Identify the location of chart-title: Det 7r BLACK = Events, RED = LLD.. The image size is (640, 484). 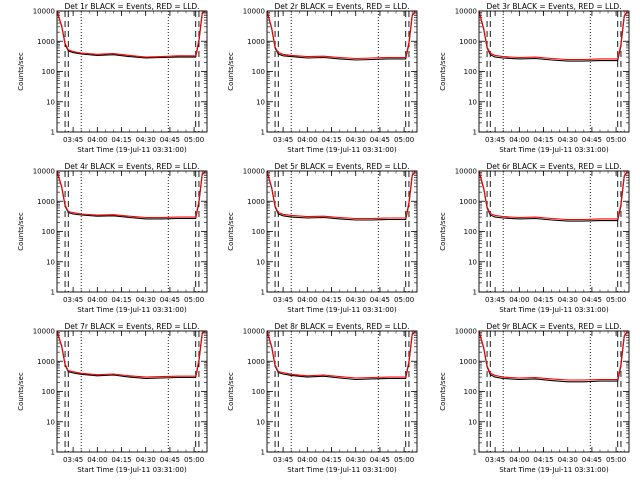
(131, 326).